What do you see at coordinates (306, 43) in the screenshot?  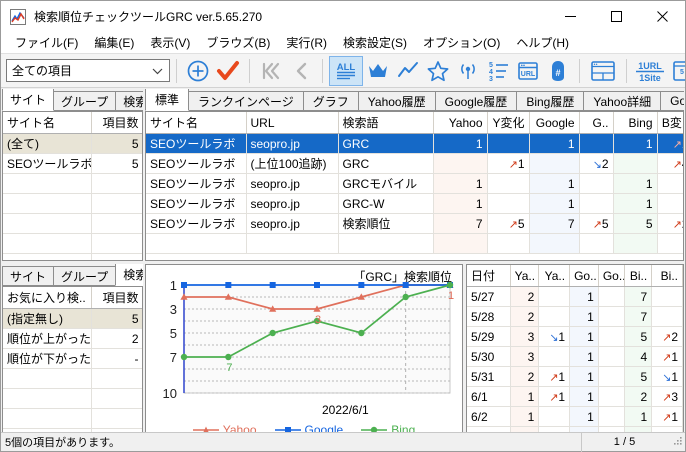 I see `menu-run: 実行(R)` at bounding box center [306, 43].